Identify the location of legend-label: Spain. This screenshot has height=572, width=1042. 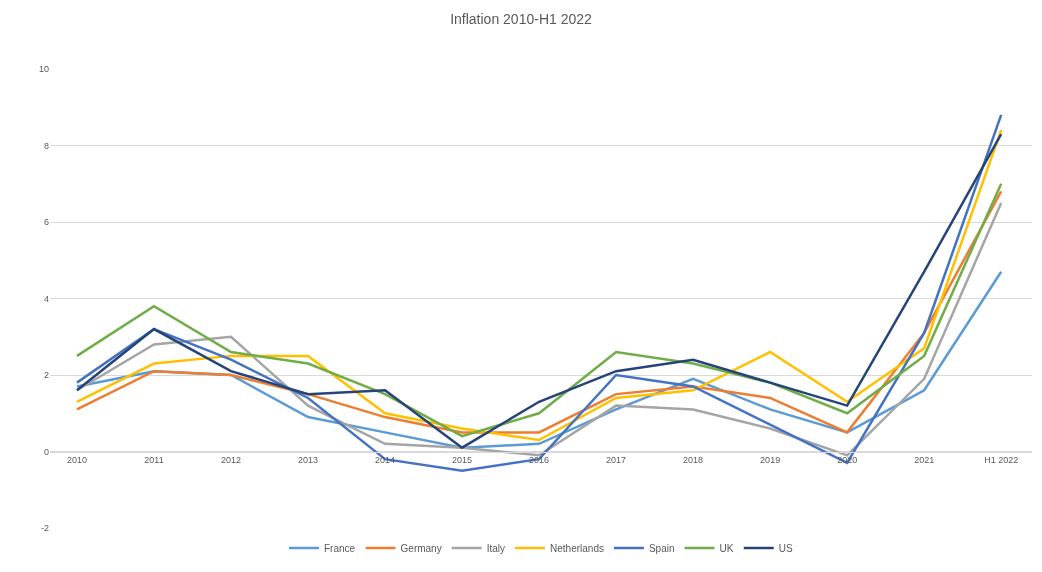
(661, 548).